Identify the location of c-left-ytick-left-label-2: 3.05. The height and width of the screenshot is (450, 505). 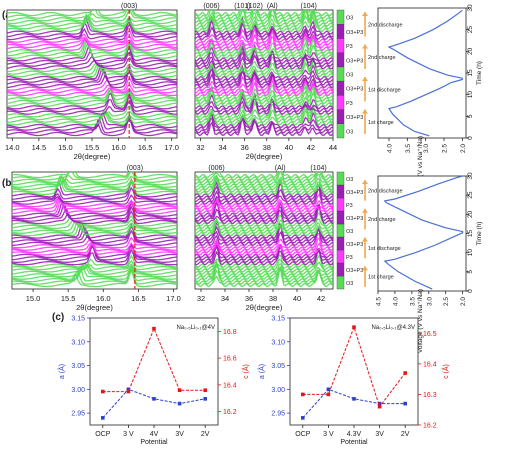
(78, 366).